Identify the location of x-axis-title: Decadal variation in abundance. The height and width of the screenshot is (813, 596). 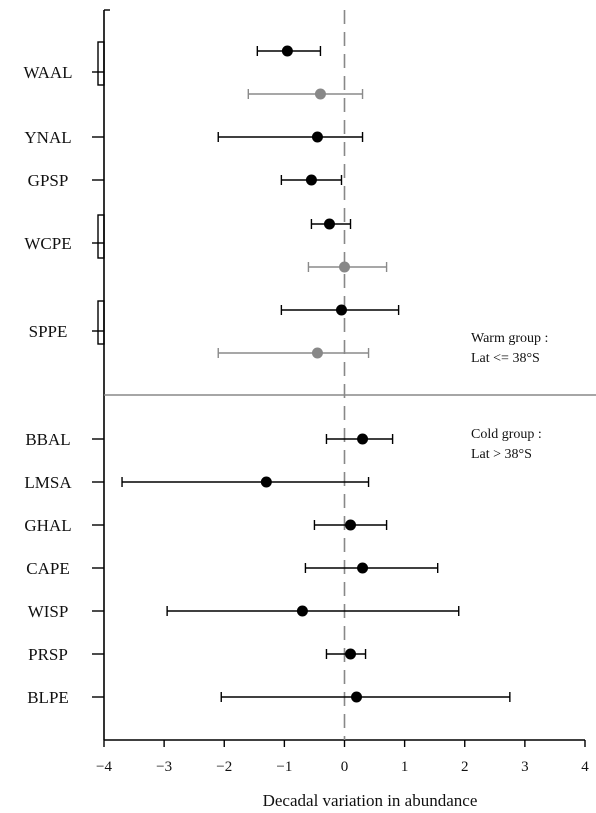
(370, 800).